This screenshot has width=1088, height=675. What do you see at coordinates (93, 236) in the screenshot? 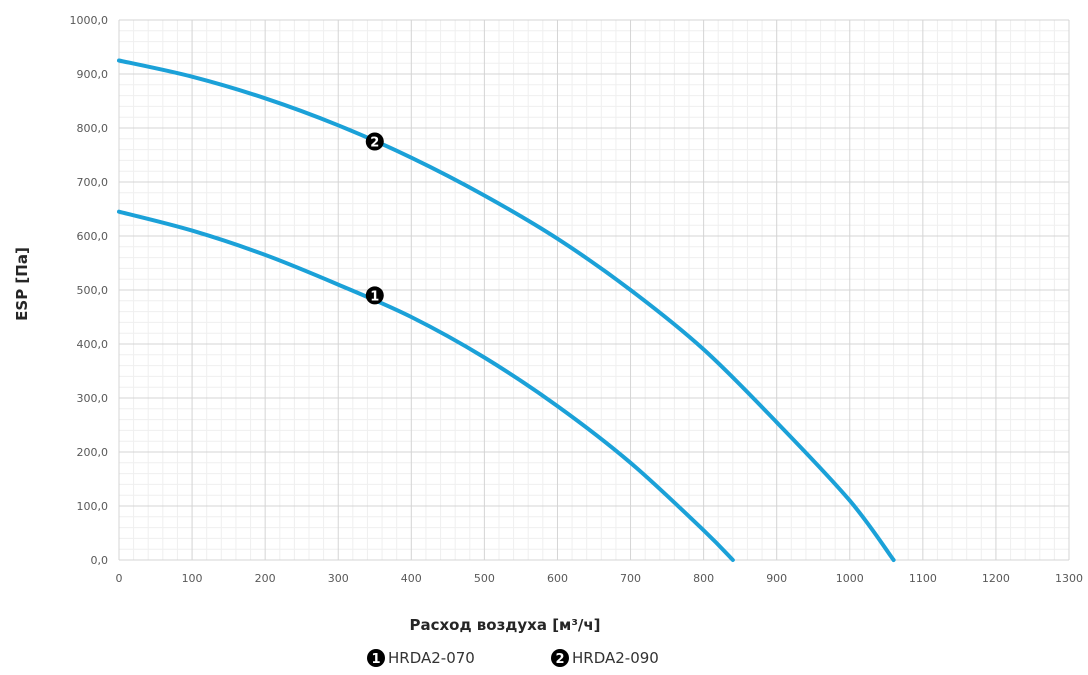
I see `y-tick-label: 600,0` at bounding box center [93, 236].